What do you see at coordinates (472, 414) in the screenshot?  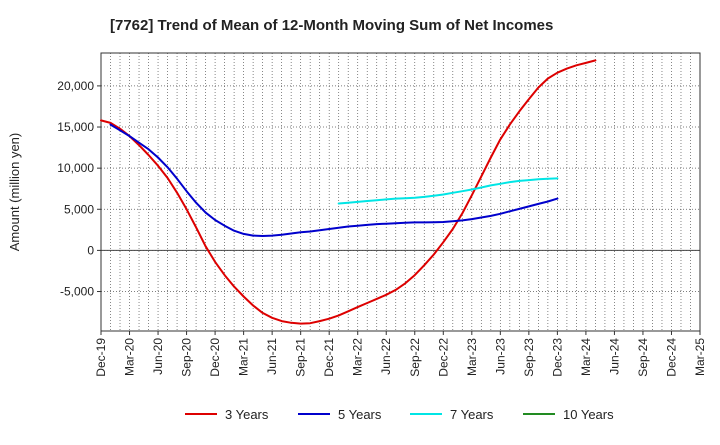 I see `legend-label: 7 Years` at bounding box center [472, 414].